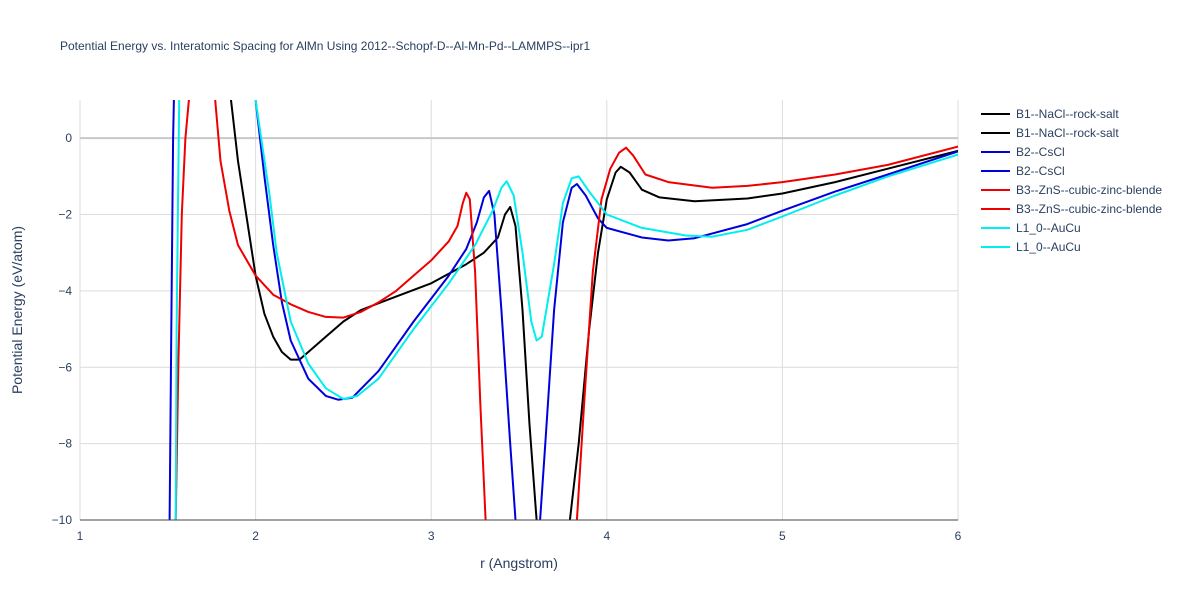  I want to click on y-tick-label: −10, so click(62, 520).